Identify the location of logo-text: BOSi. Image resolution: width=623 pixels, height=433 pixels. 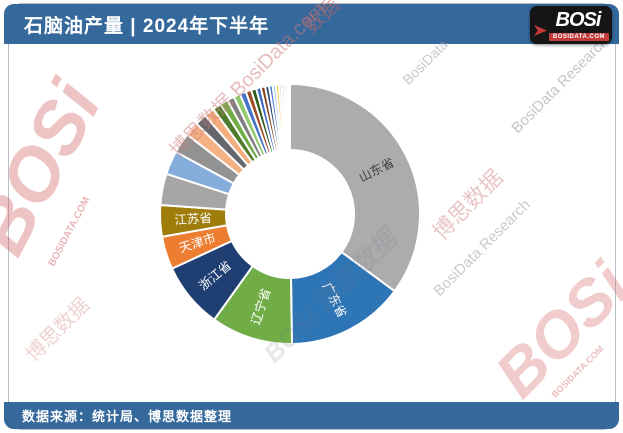
(578, 20).